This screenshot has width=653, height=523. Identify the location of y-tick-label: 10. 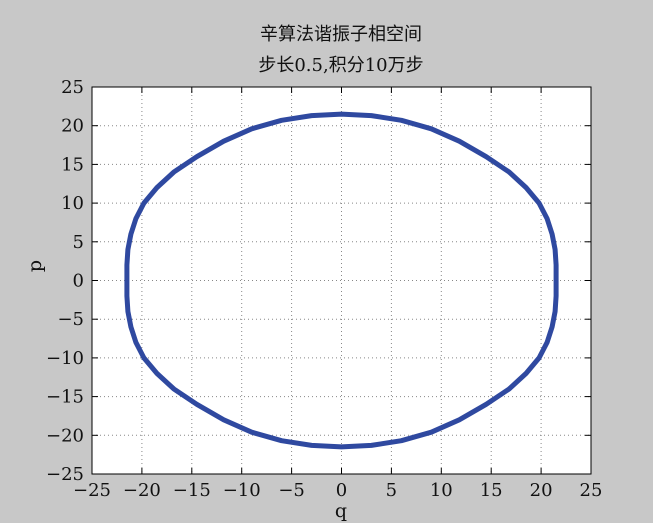
(72, 203).